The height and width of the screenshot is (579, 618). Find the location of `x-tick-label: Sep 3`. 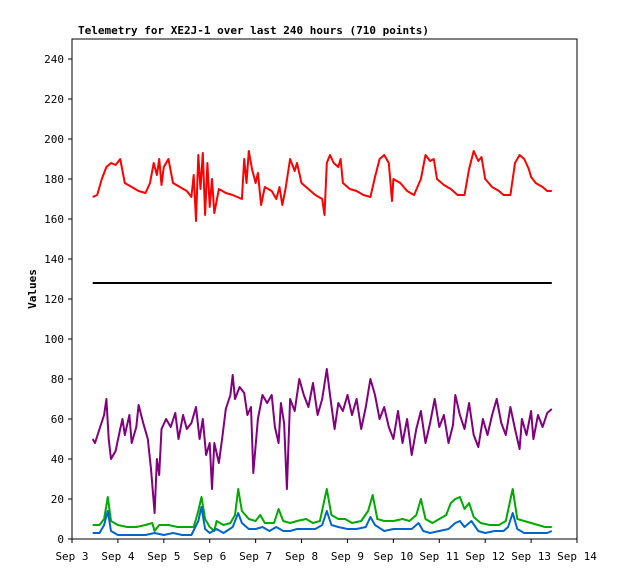

x-tick-label: Sep 3 is located at coordinates (71, 556).